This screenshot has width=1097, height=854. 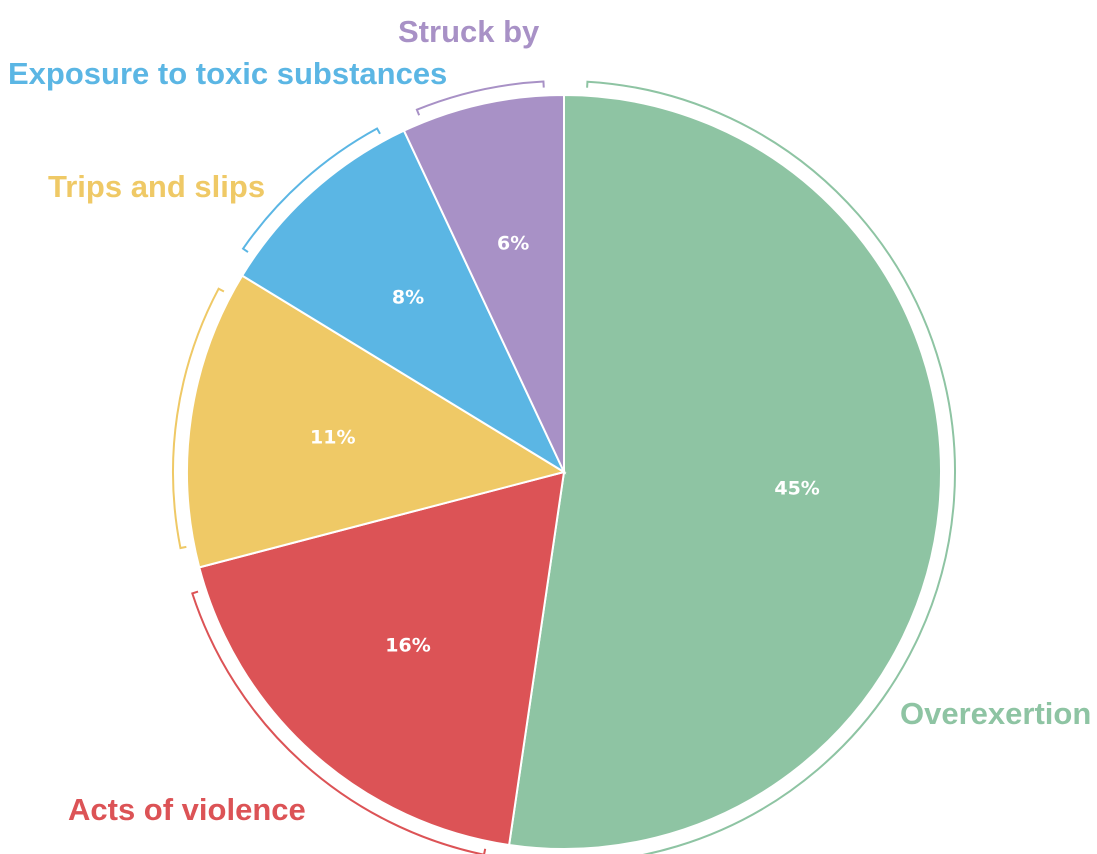 I want to click on label-bracket-trips-and-slips, so click(x=198, y=418).